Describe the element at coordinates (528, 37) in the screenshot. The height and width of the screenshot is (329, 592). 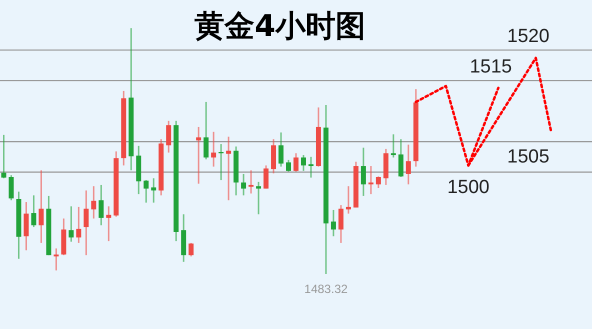
I see `ref-line-label: 1520` at that location.